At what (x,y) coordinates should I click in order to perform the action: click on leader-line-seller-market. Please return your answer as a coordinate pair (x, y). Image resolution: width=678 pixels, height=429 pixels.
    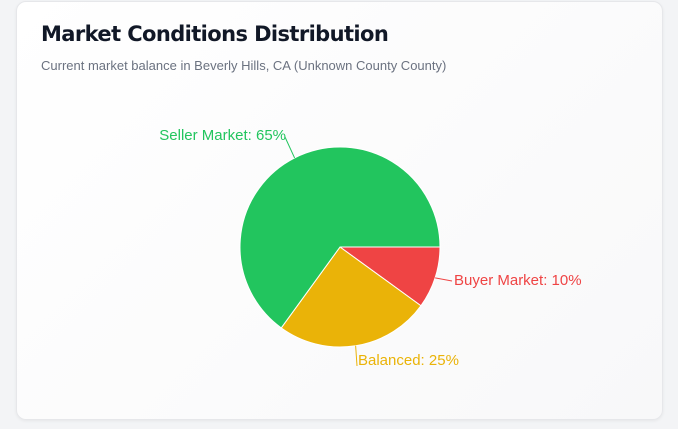
    Looking at the image, I should click on (290, 147).